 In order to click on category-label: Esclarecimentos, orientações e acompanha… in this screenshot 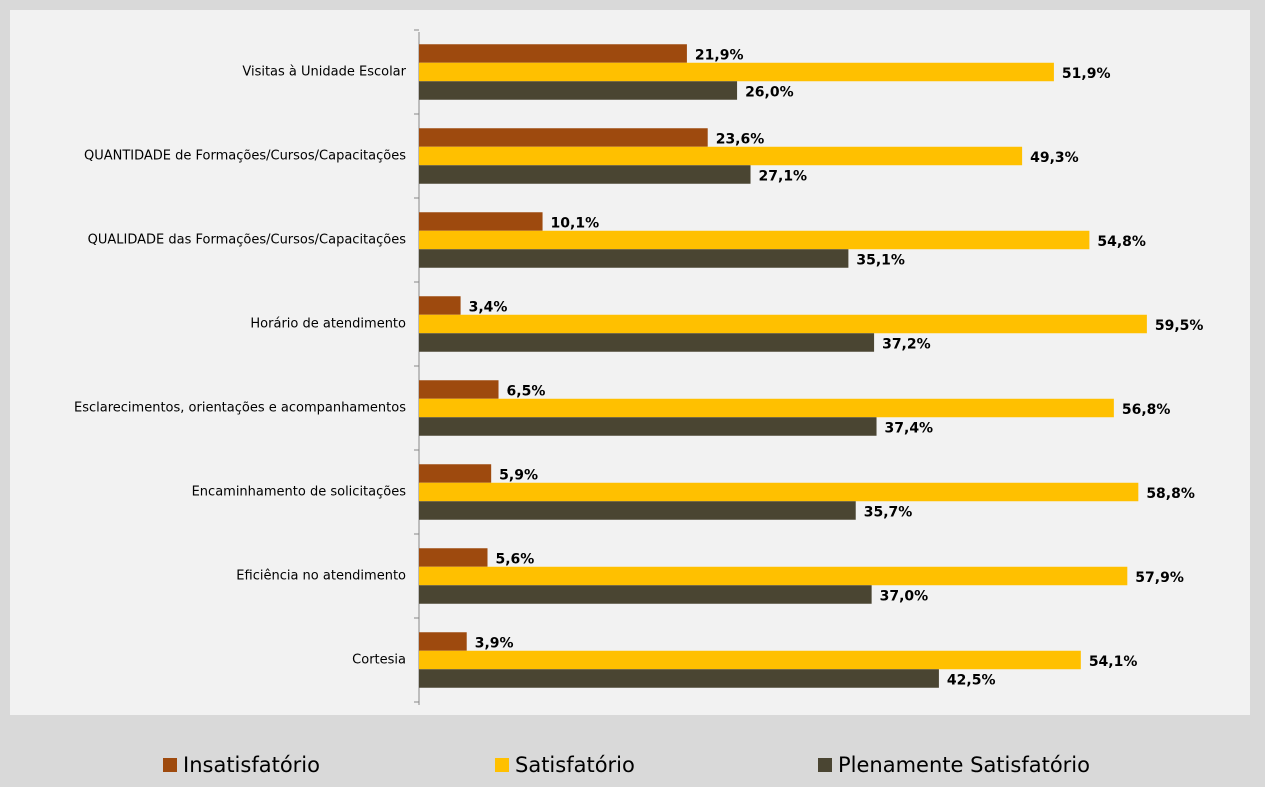, I will do `click(240, 408)`.